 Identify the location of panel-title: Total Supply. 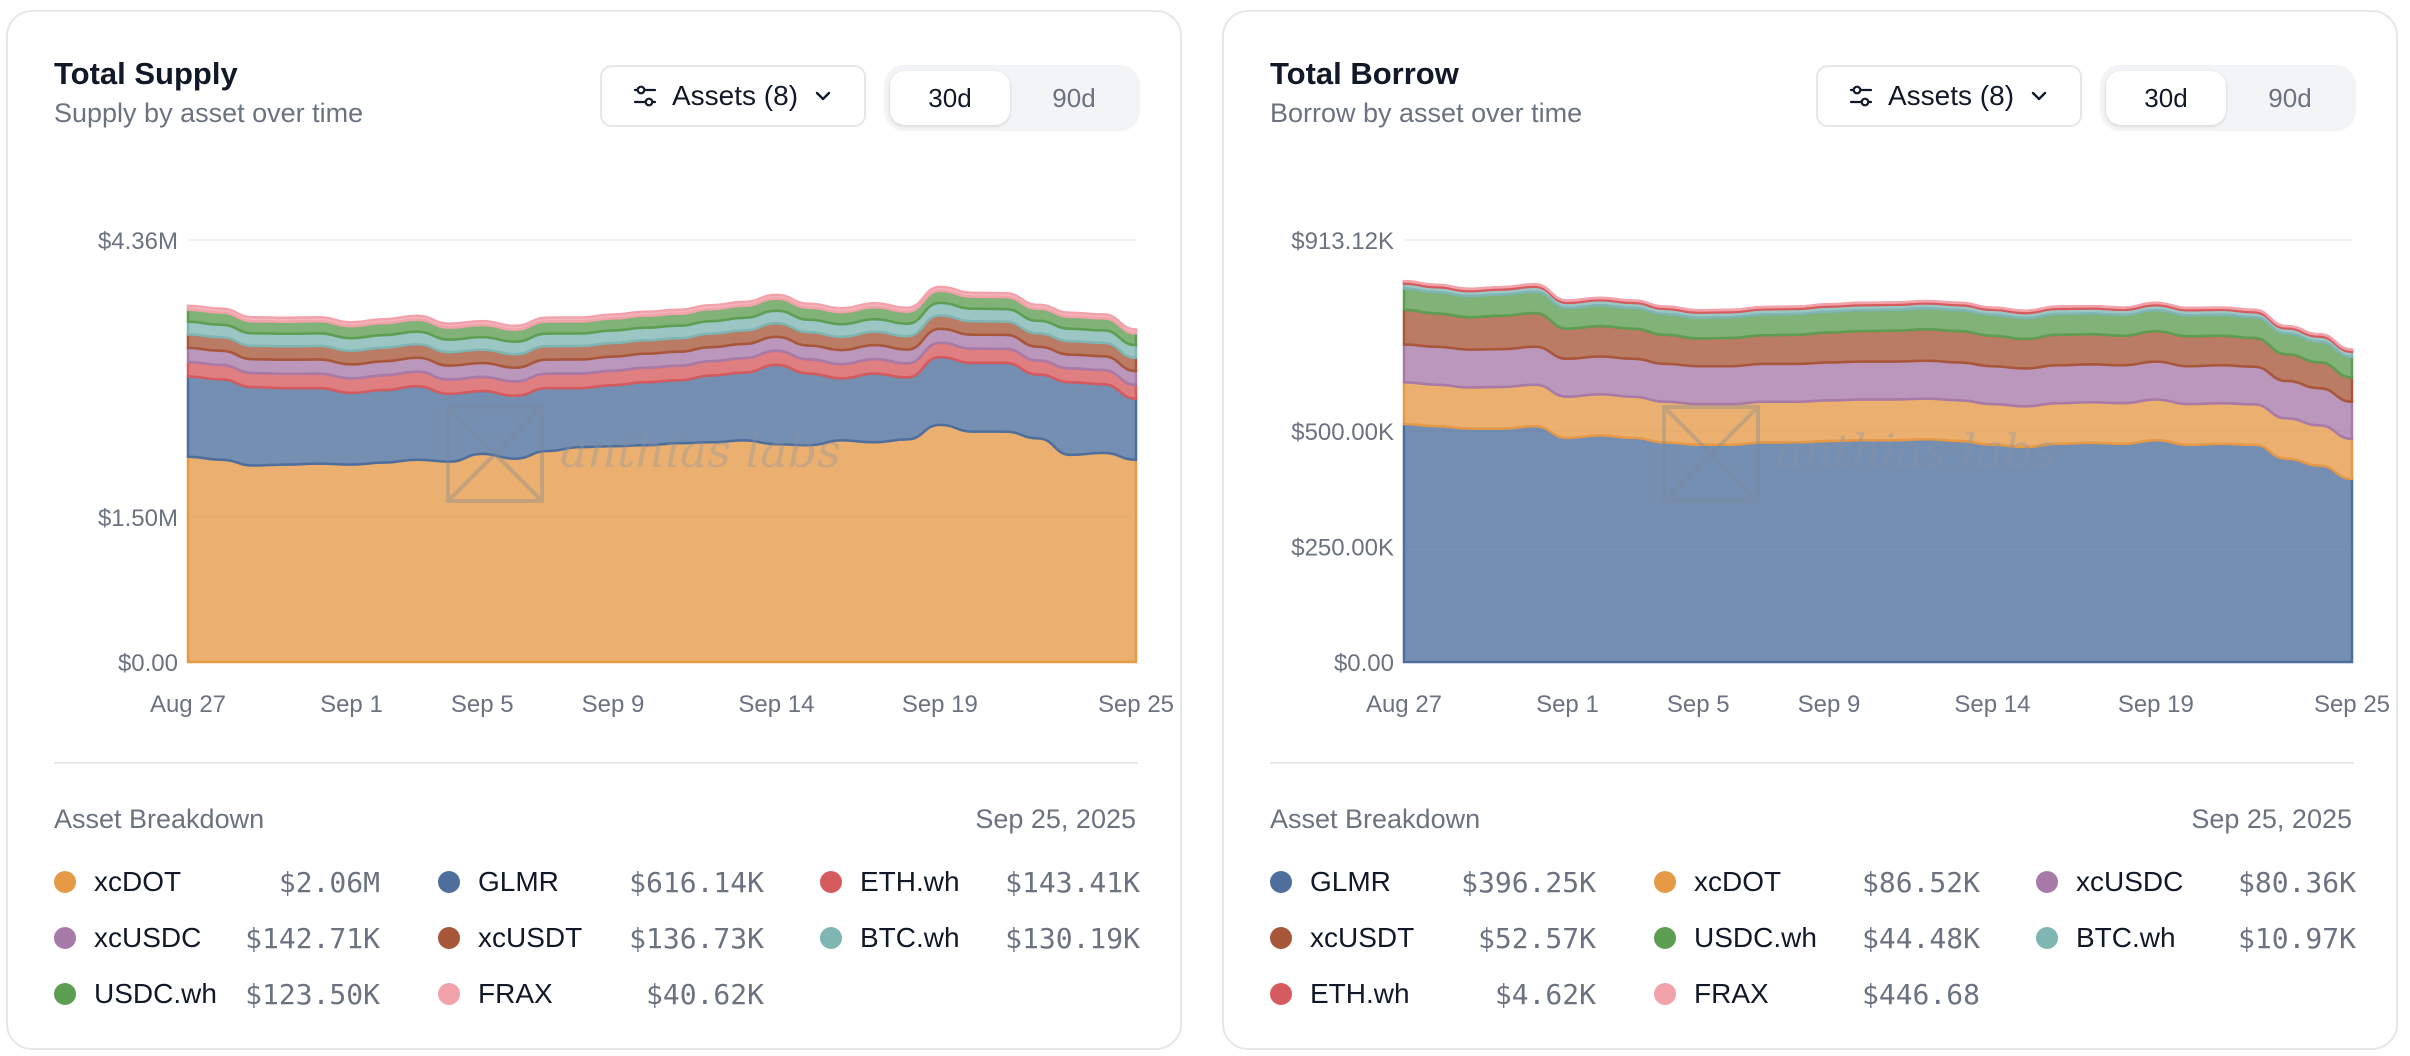
(146, 73).